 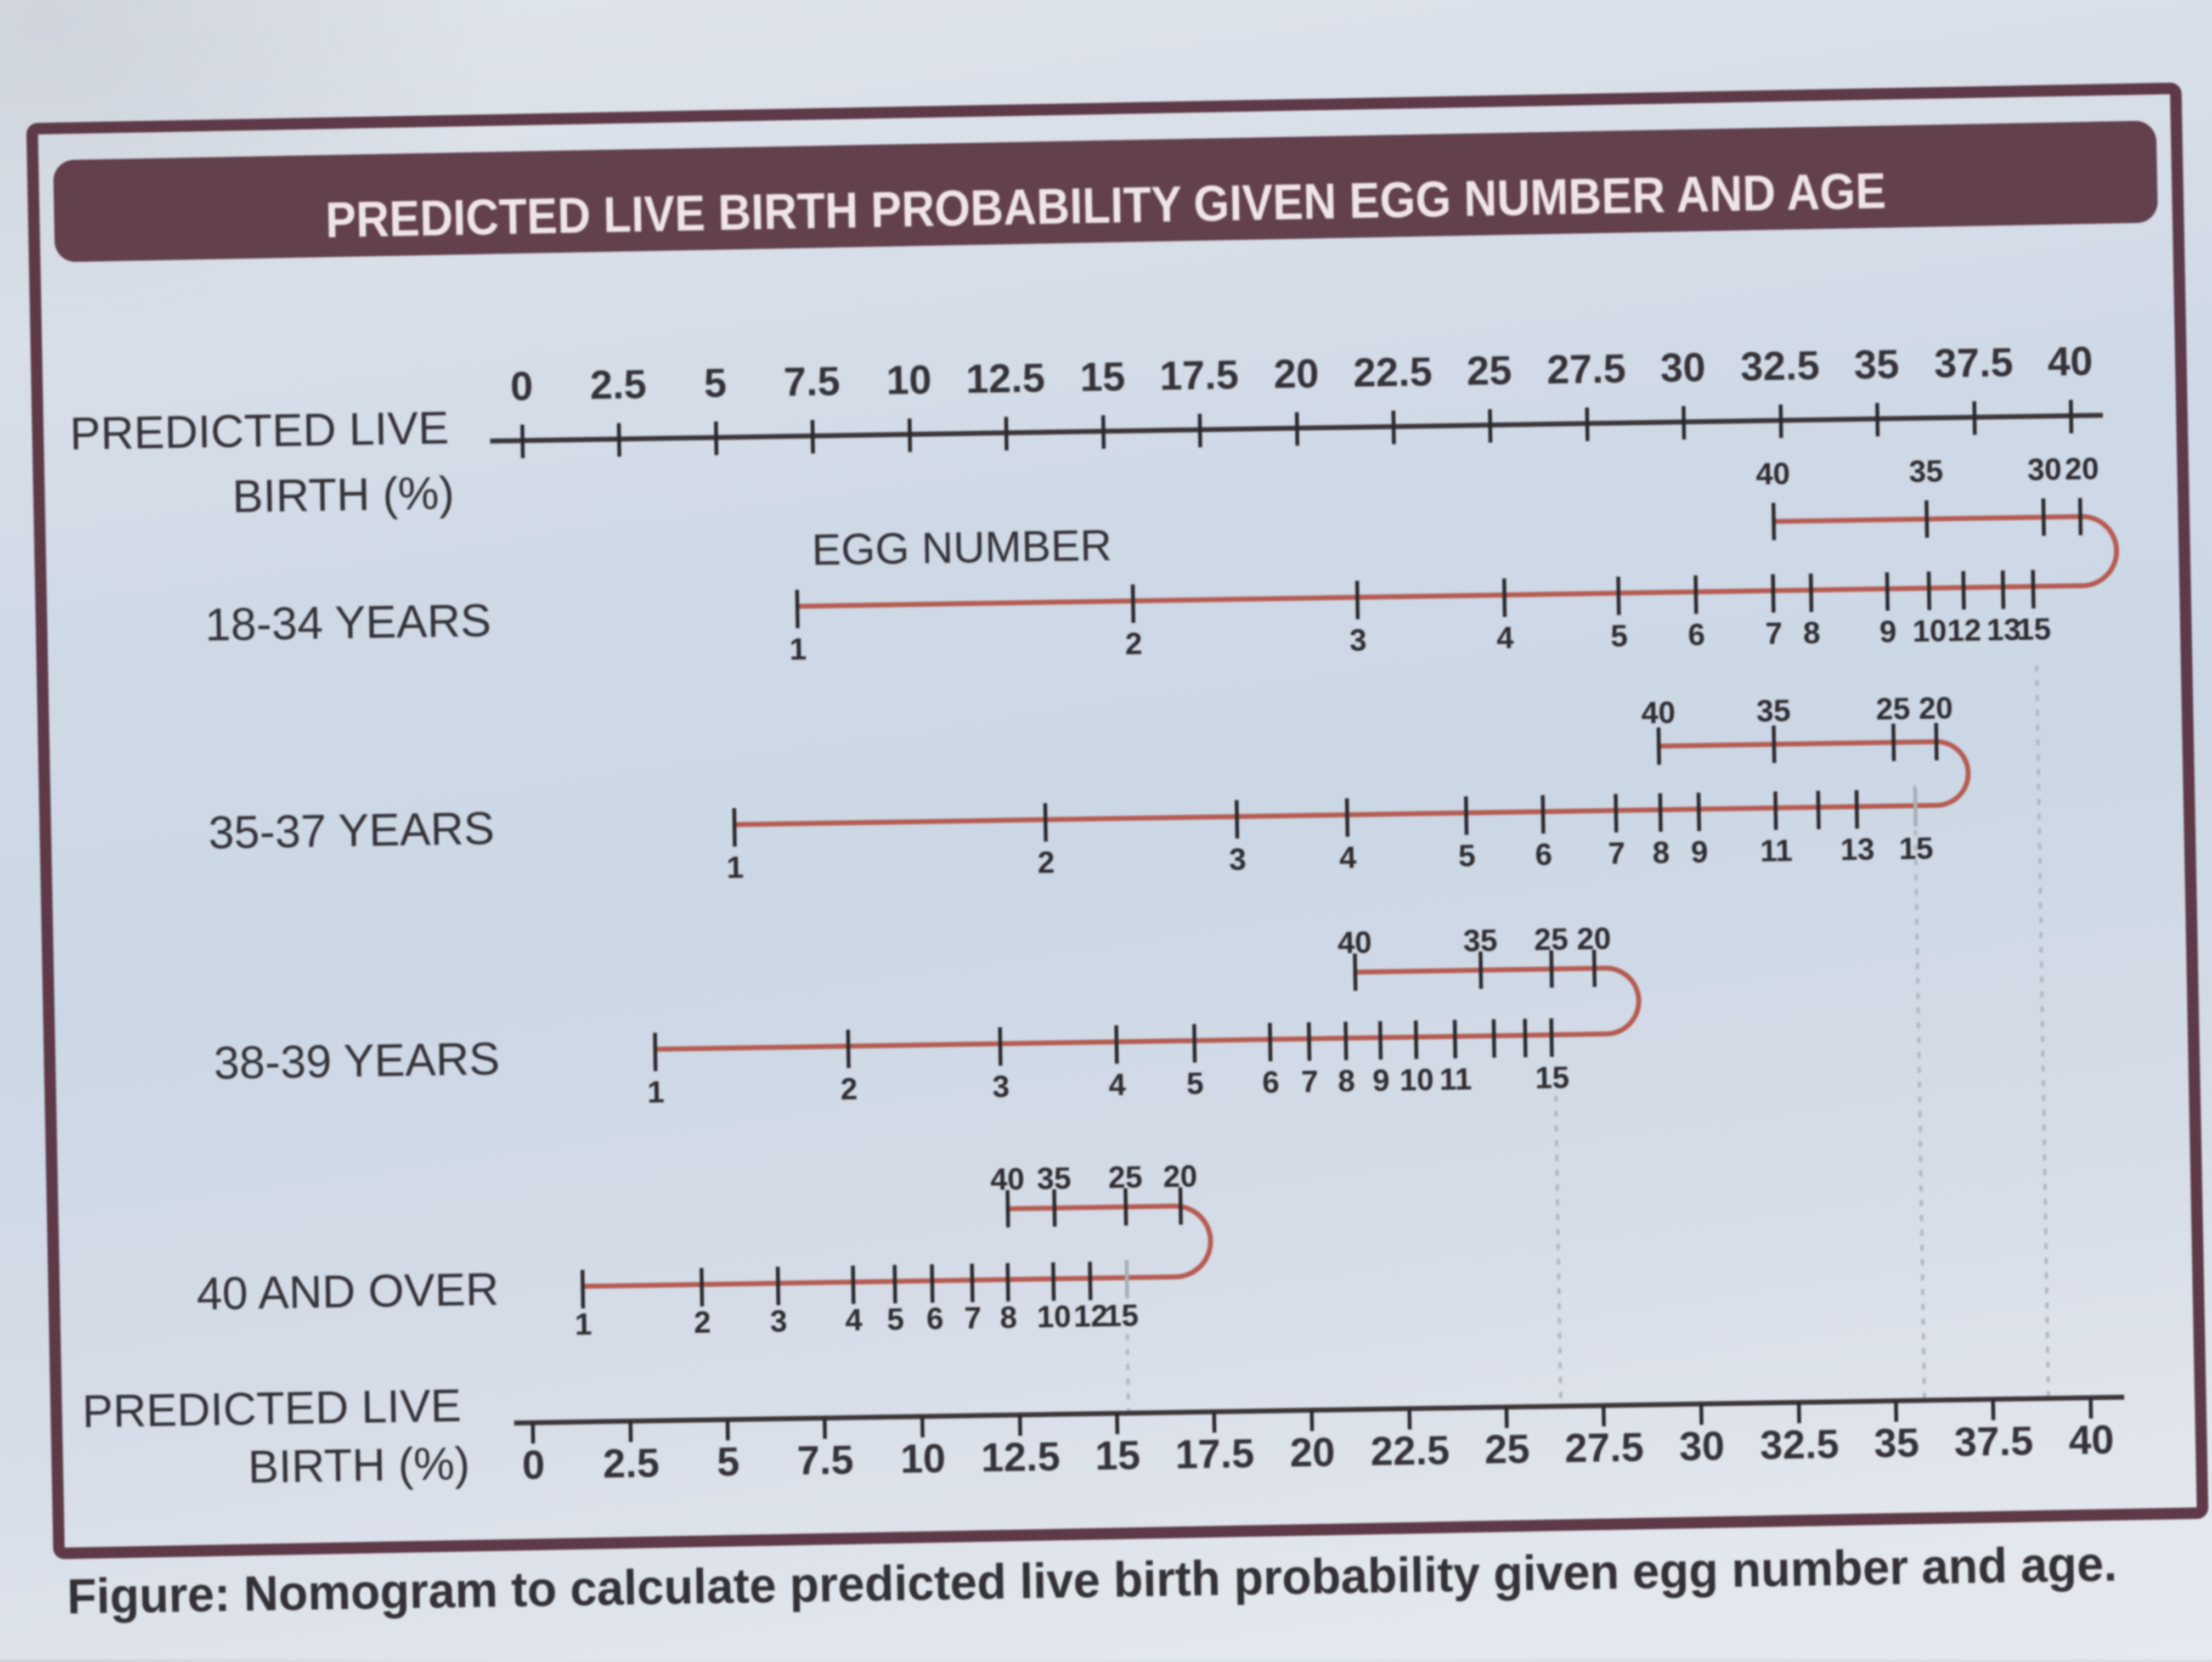 What do you see at coordinates (351, 830) in the screenshot?
I see `svg-text: 35-37 YEARS` at bounding box center [351, 830].